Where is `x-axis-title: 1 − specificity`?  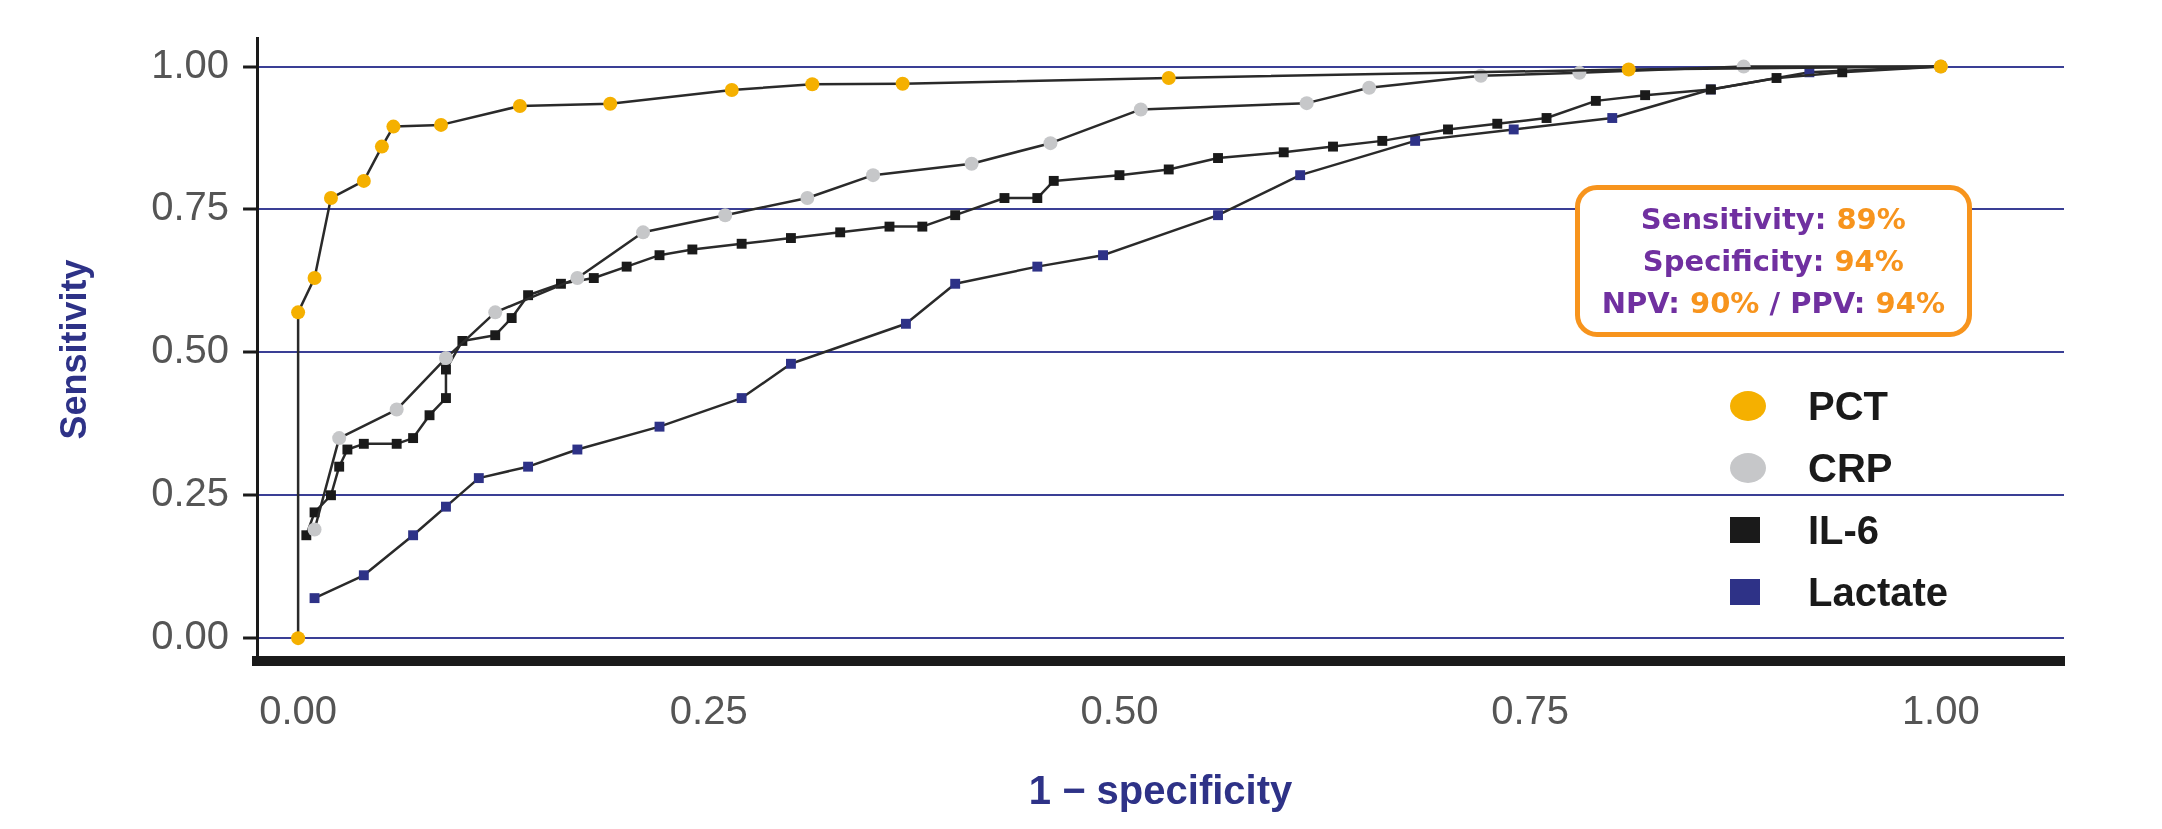 x-axis-title: 1 − specificity is located at coordinates (1161, 790).